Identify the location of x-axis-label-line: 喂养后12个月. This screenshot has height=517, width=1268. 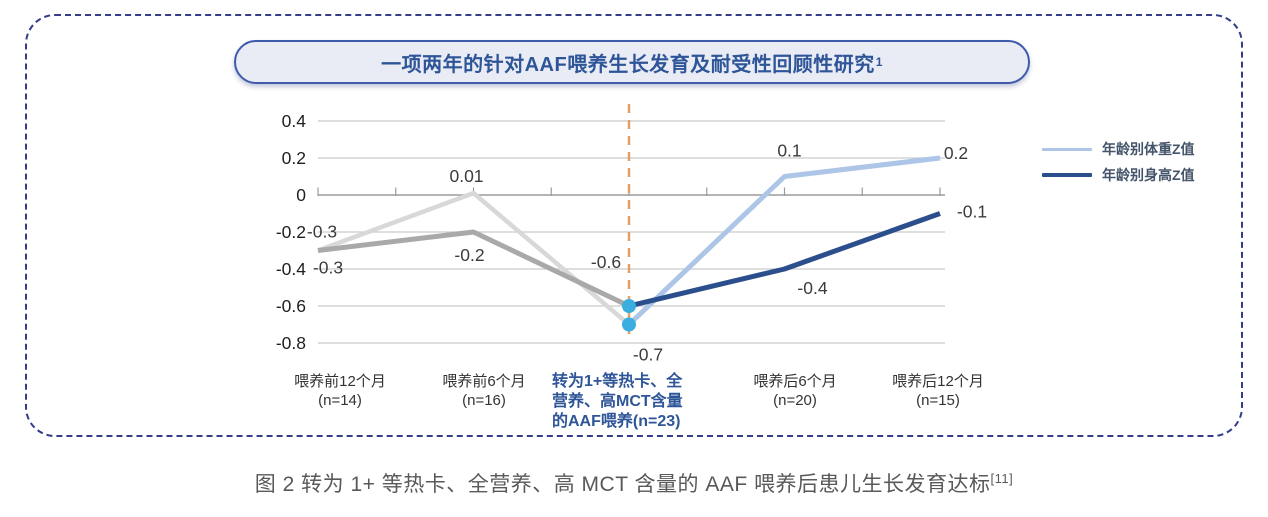
(938, 381).